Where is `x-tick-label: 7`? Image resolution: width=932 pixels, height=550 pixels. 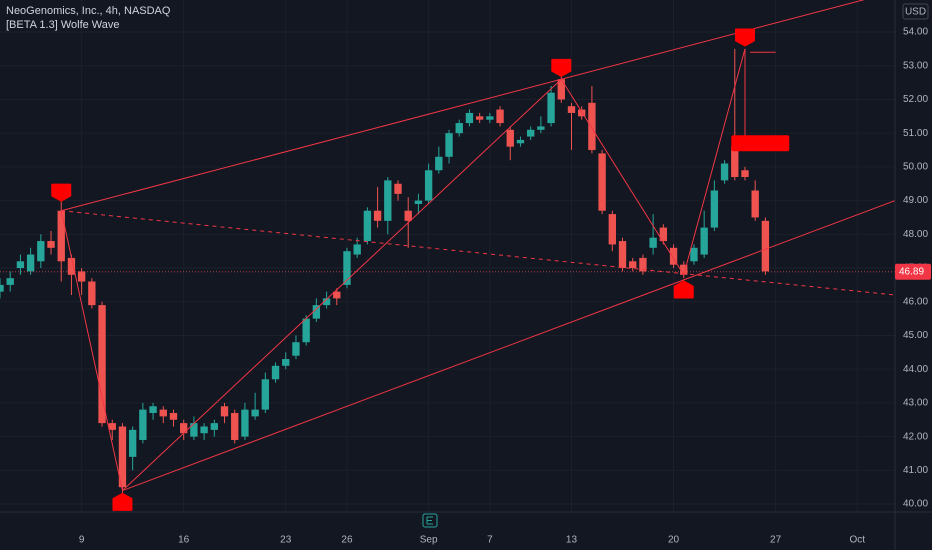
x-tick-label: 7 is located at coordinates (490, 540).